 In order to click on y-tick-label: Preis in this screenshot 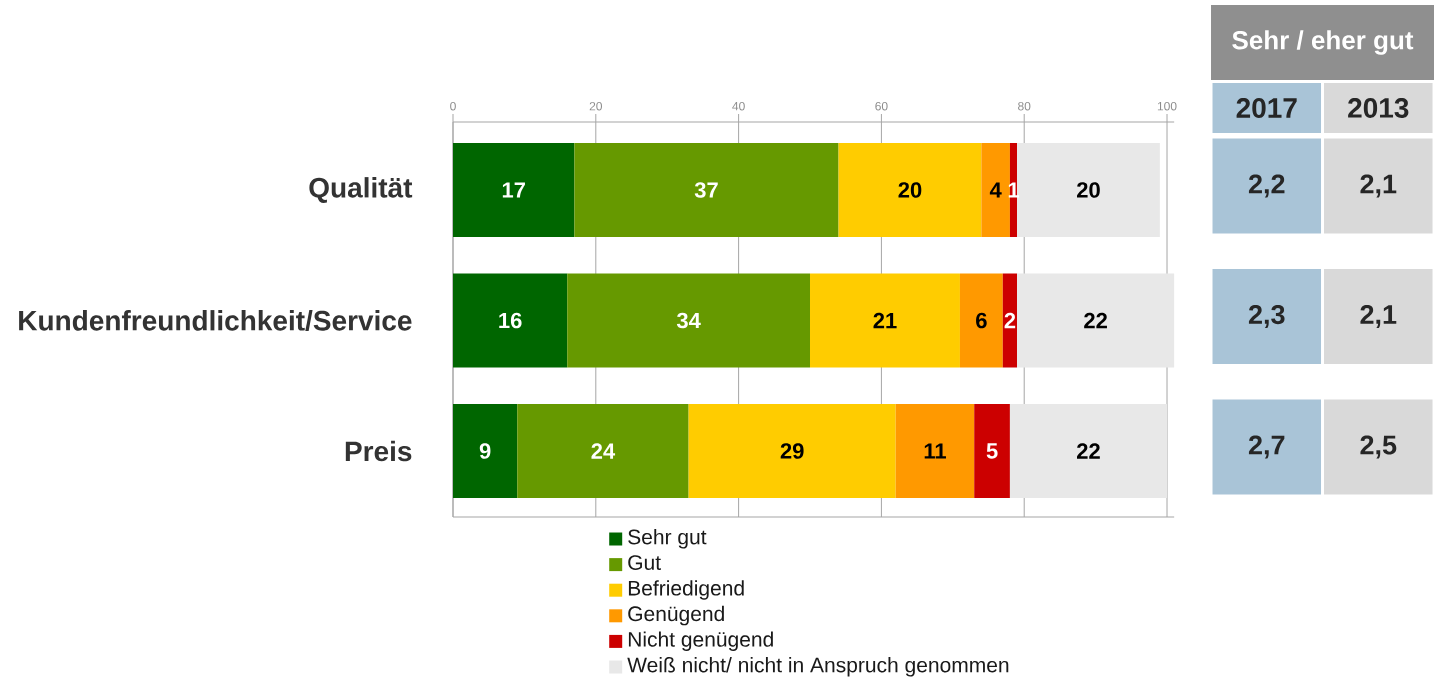, I will do `click(378, 451)`.